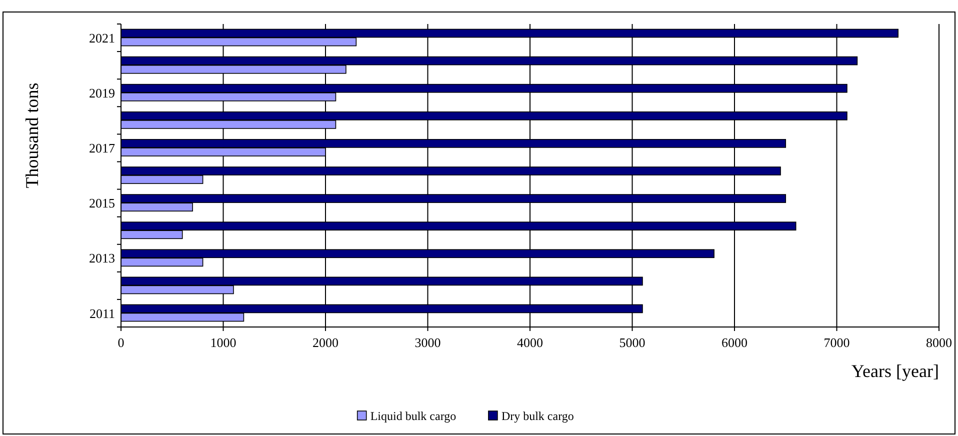 The width and height of the screenshot is (958, 436). I want to click on legend-label: Liquid bulk cargo, so click(413, 416).